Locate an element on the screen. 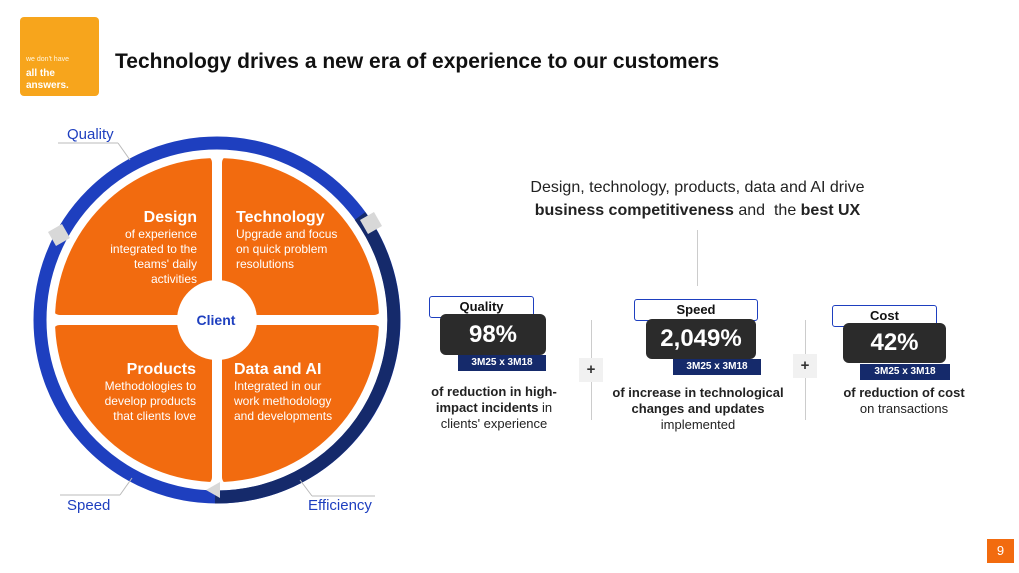 This screenshot has width=1019, height=573. center-label: Client is located at coordinates (216, 320).